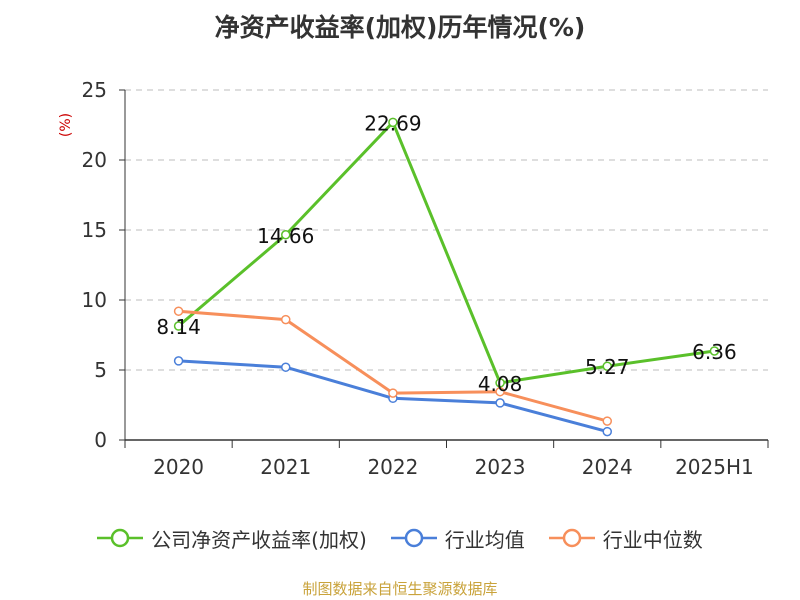 The width and height of the screenshot is (800, 600). What do you see at coordinates (652, 539) in the screenshot?
I see `legend-label-industry-median: 行业中位数` at bounding box center [652, 539].